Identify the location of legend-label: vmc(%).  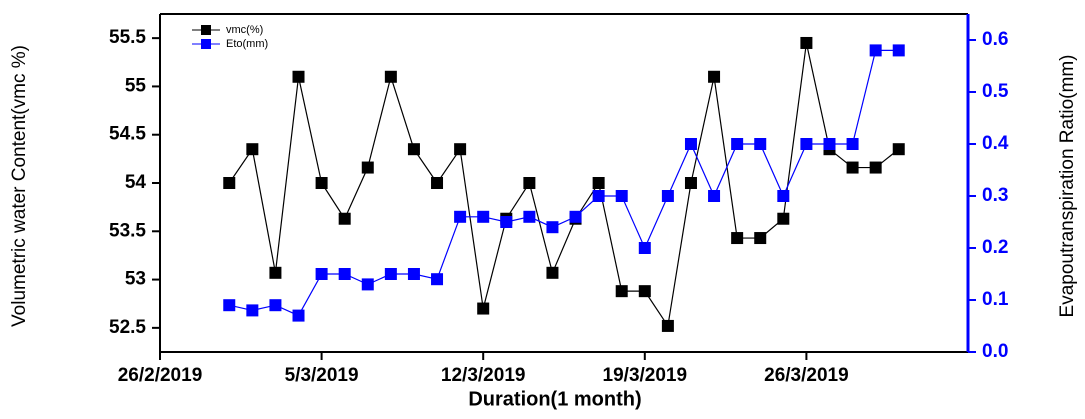
(244, 30).